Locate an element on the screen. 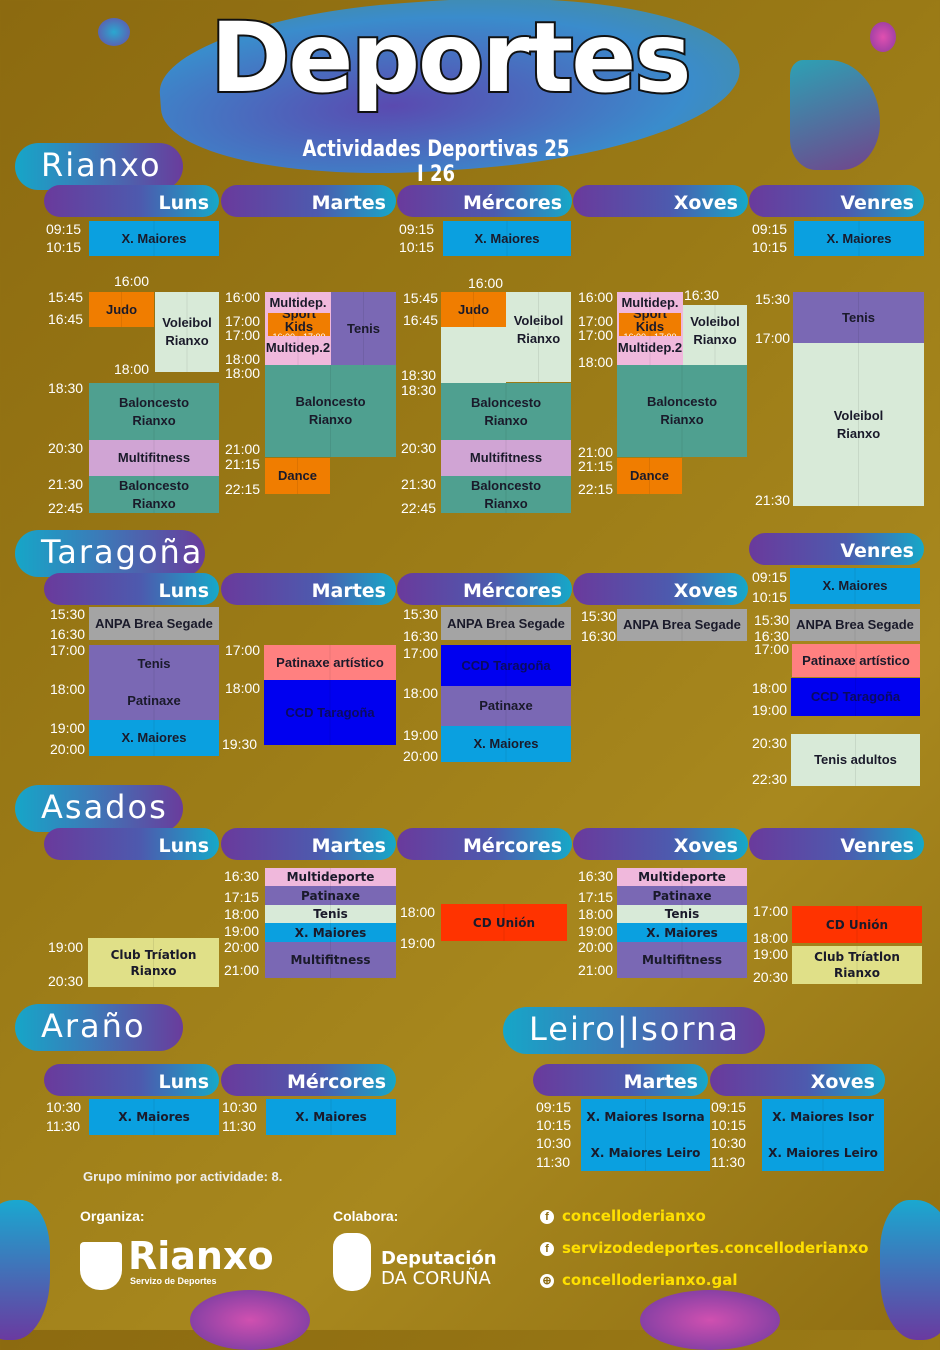 The width and height of the screenshot is (940, 1350). time-label: 09:15 is located at coordinates (770, 577).